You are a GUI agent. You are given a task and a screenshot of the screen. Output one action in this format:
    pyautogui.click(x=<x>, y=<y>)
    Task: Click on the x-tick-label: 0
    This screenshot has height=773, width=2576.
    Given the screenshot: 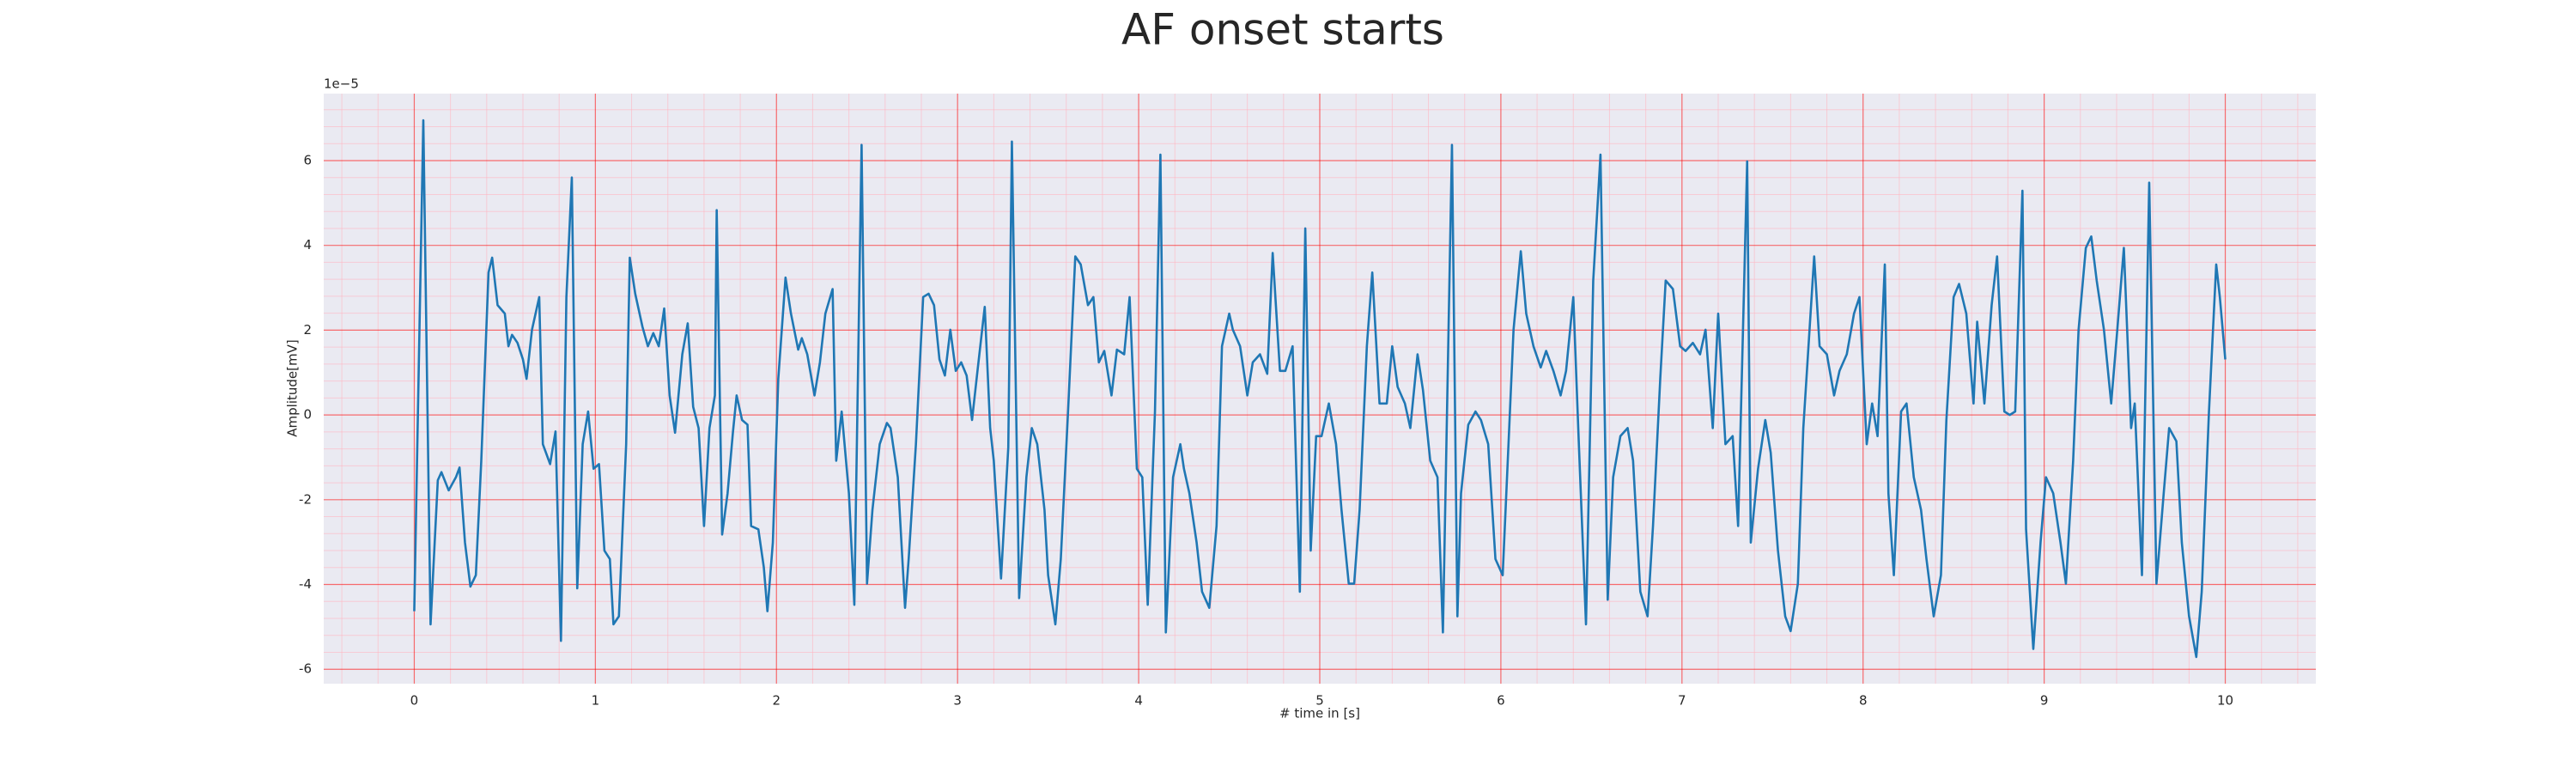 What is the action you would take?
    pyautogui.click(x=414, y=701)
    